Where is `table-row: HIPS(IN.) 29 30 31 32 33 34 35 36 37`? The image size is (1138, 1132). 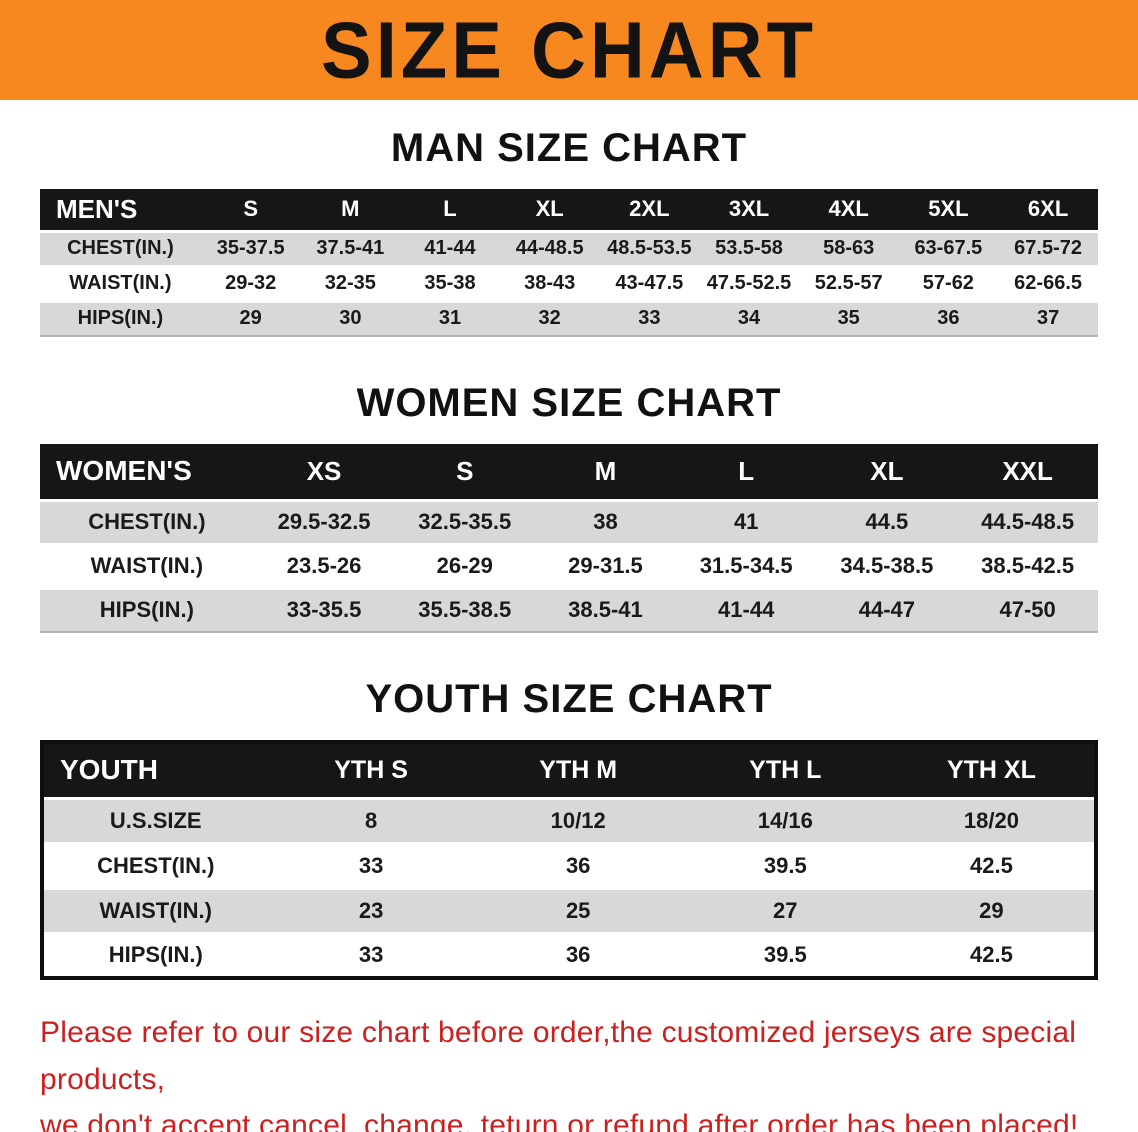 table-row: HIPS(IN.) 29 30 31 32 33 34 35 36 37 is located at coordinates (569, 318).